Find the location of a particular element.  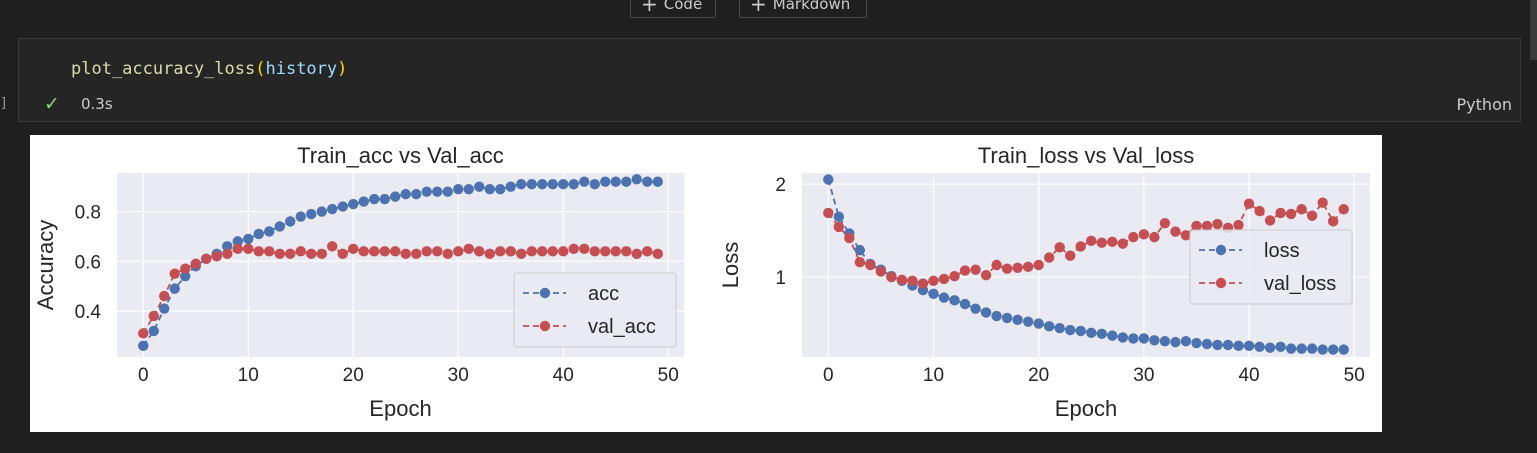

legend-marker-loss is located at coordinates (1221, 250).